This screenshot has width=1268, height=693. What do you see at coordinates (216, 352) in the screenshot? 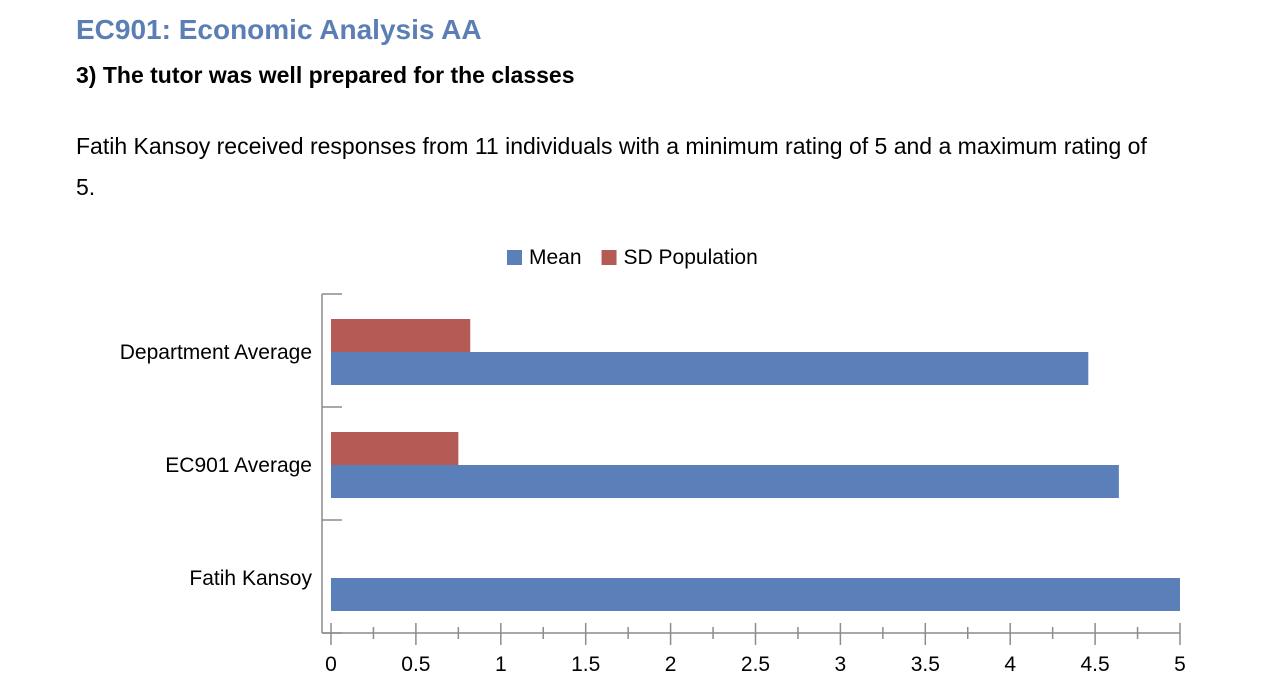
I see `category-label: Department Average` at bounding box center [216, 352].